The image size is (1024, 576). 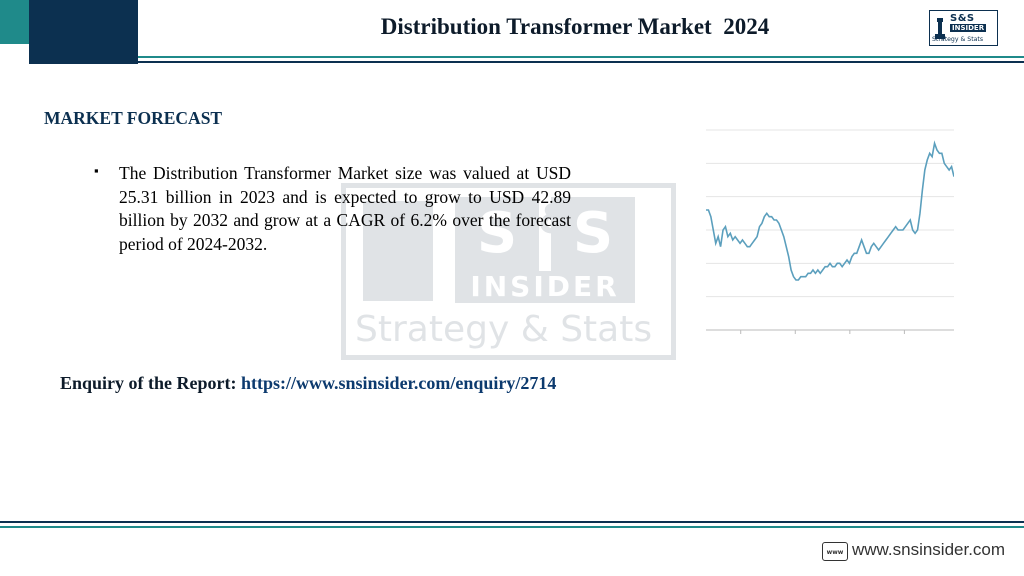 I want to click on enquiry-link: https://www.snsinsider.com/enquiry/2714, so click(x=399, y=383).